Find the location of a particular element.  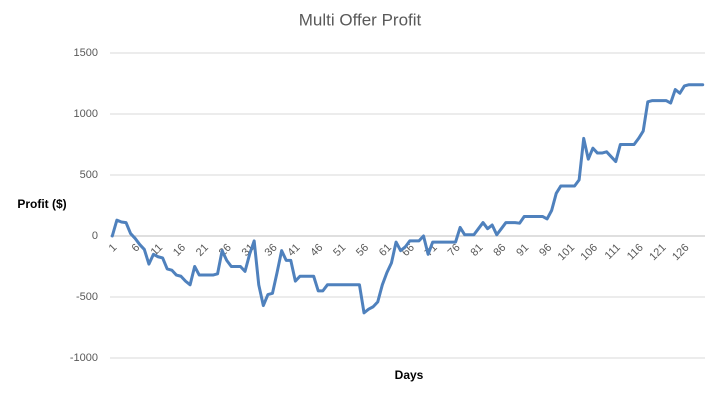

y-tick-label: -1000 is located at coordinates (84, 358).